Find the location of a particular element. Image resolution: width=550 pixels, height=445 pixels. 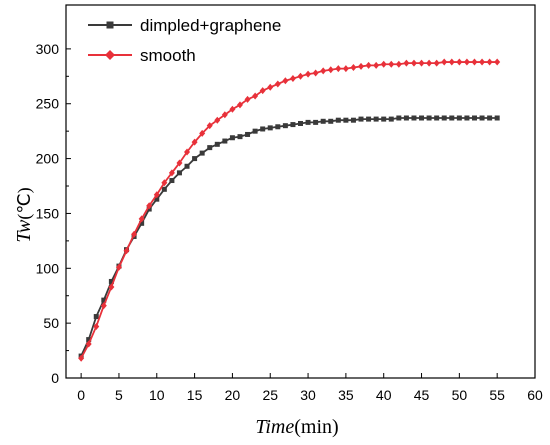

x-axis-ticks: 0 5 10 15 20 25 30 35 40 45 50 55 60 is located at coordinates (310, 388).